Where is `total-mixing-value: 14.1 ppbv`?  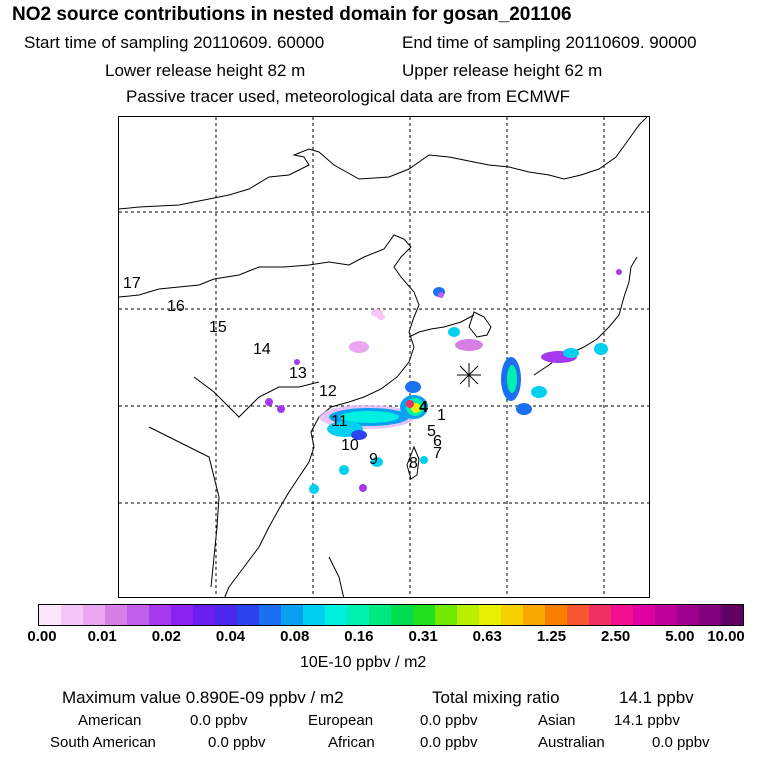 total-mixing-value: 14.1 ppbv is located at coordinates (656, 697).